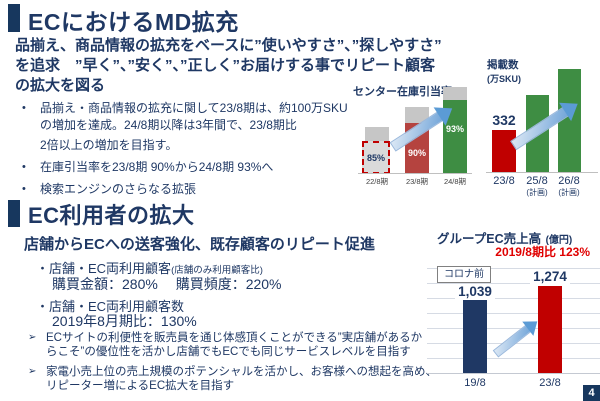 This screenshot has width=600, height=401. I want to click on page-number-badge: 4, so click(591, 393).